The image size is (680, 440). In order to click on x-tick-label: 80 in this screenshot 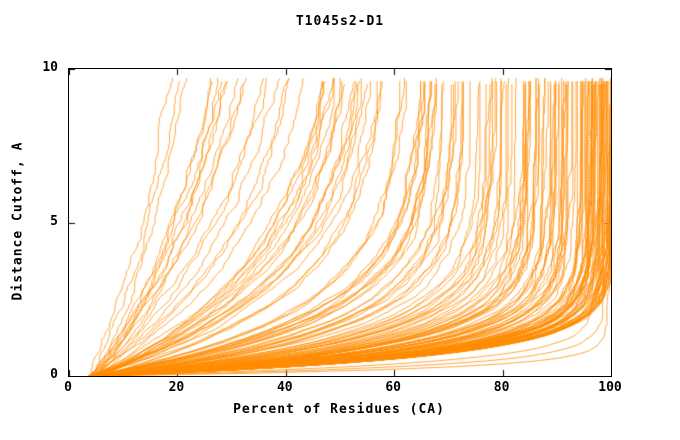, I will do `click(501, 387)`.